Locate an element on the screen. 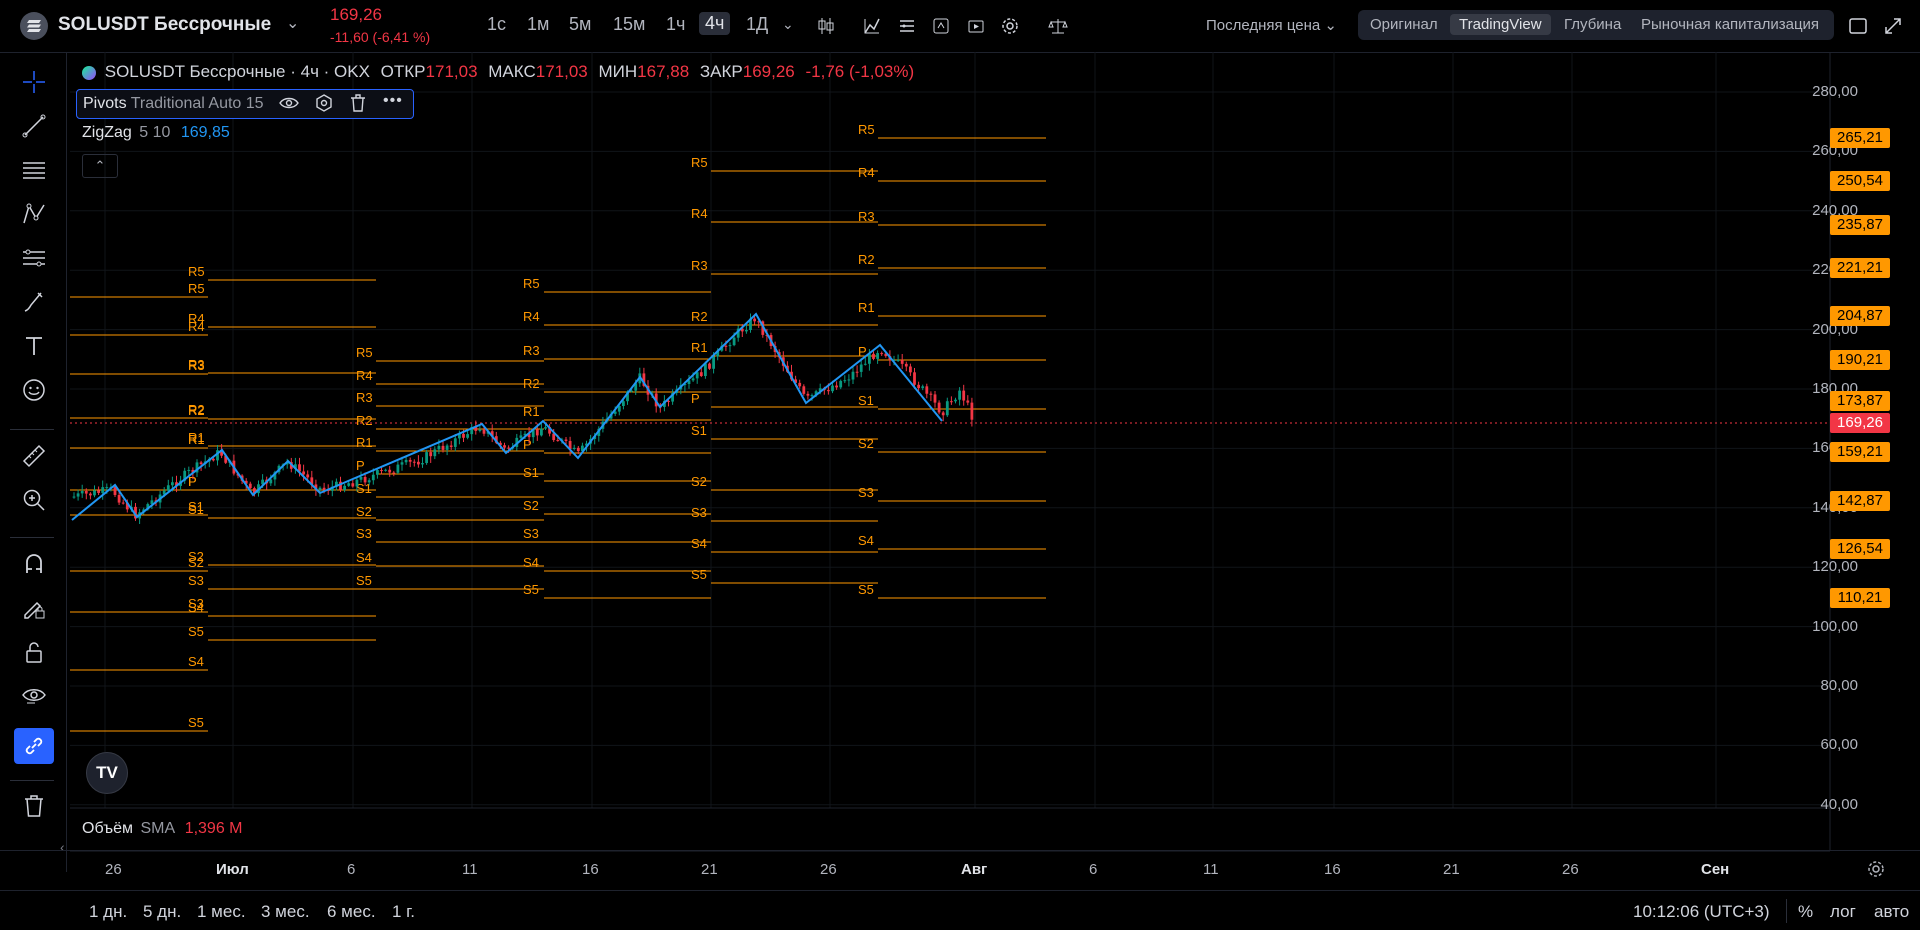  tradingview-logo-icon: TV is located at coordinates (107, 773).